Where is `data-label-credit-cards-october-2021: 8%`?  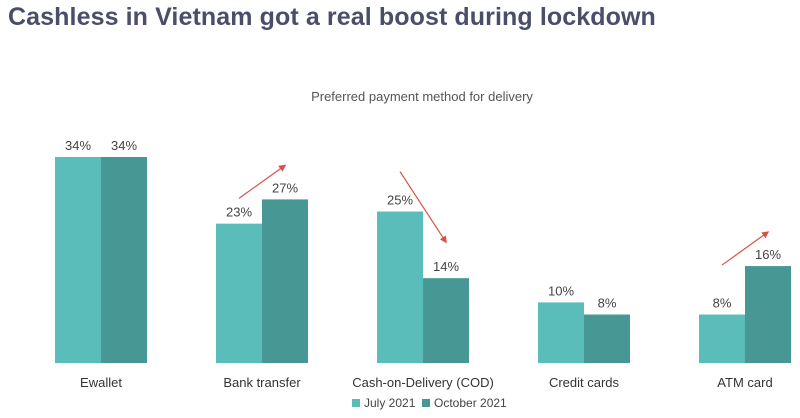
data-label-credit-cards-october-2021: 8% is located at coordinates (607, 303).